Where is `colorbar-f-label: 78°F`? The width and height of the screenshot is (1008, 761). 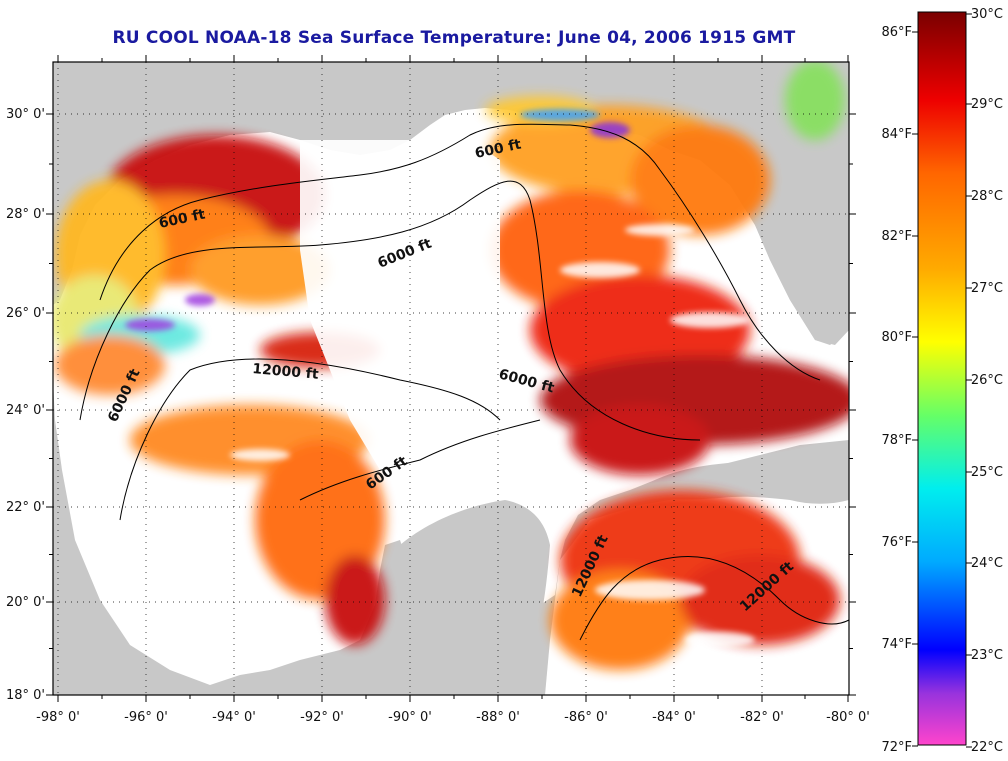 colorbar-f-label: 78°F is located at coordinates (896, 440).